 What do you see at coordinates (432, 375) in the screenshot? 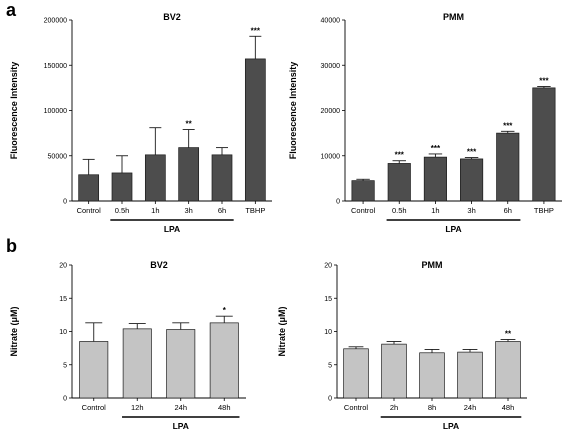
I see `bar-8h` at bounding box center [432, 375].